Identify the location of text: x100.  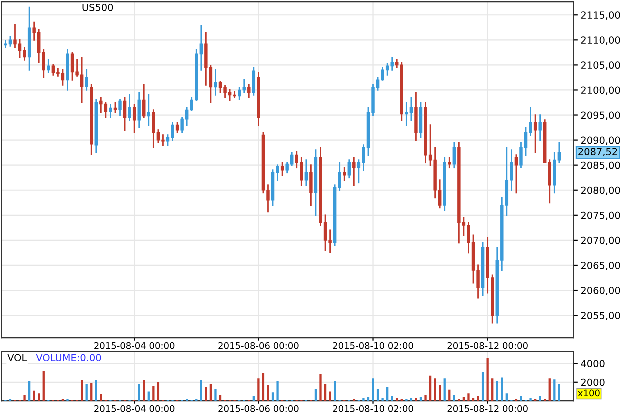
(589, 393).